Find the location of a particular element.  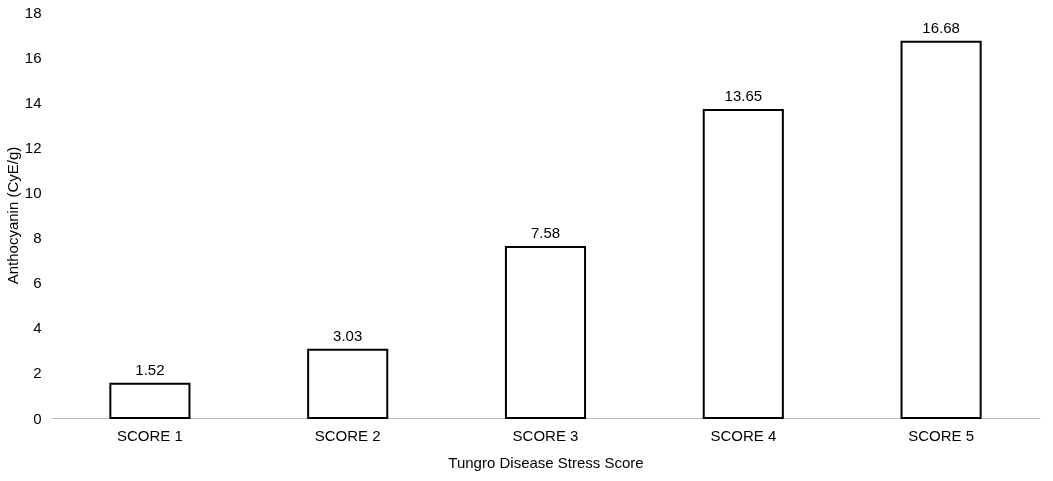

x-tick-label: SCORE 5 is located at coordinates (941, 435).